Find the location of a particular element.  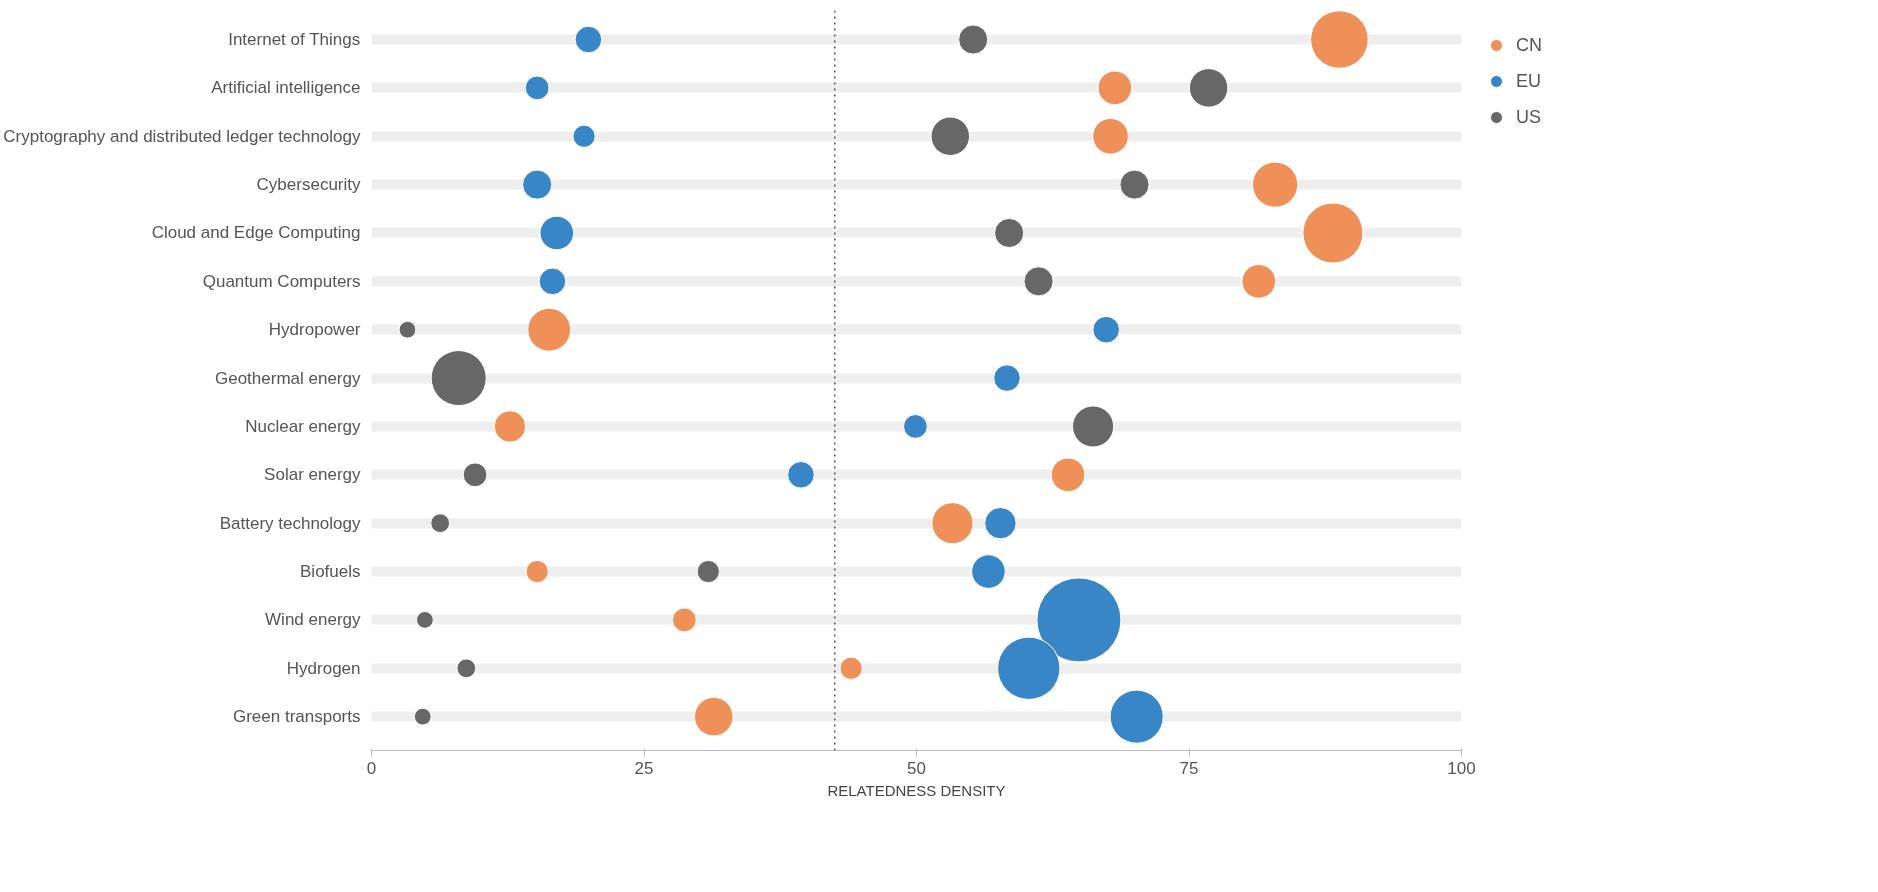

y-tick-label: Solar energy is located at coordinates (312, 475).